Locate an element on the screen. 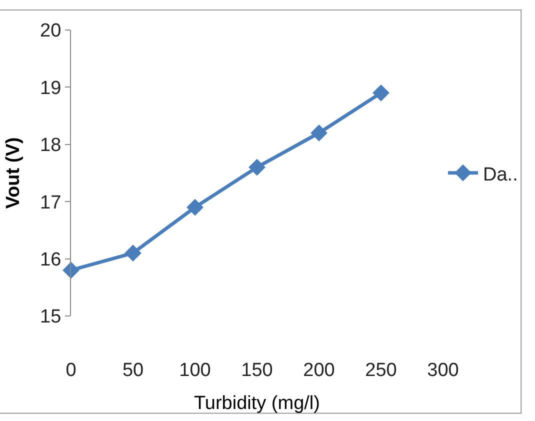 This screenshot has width=535, height=421. x-tick-label: 150 is located at coordinates (257, 370).